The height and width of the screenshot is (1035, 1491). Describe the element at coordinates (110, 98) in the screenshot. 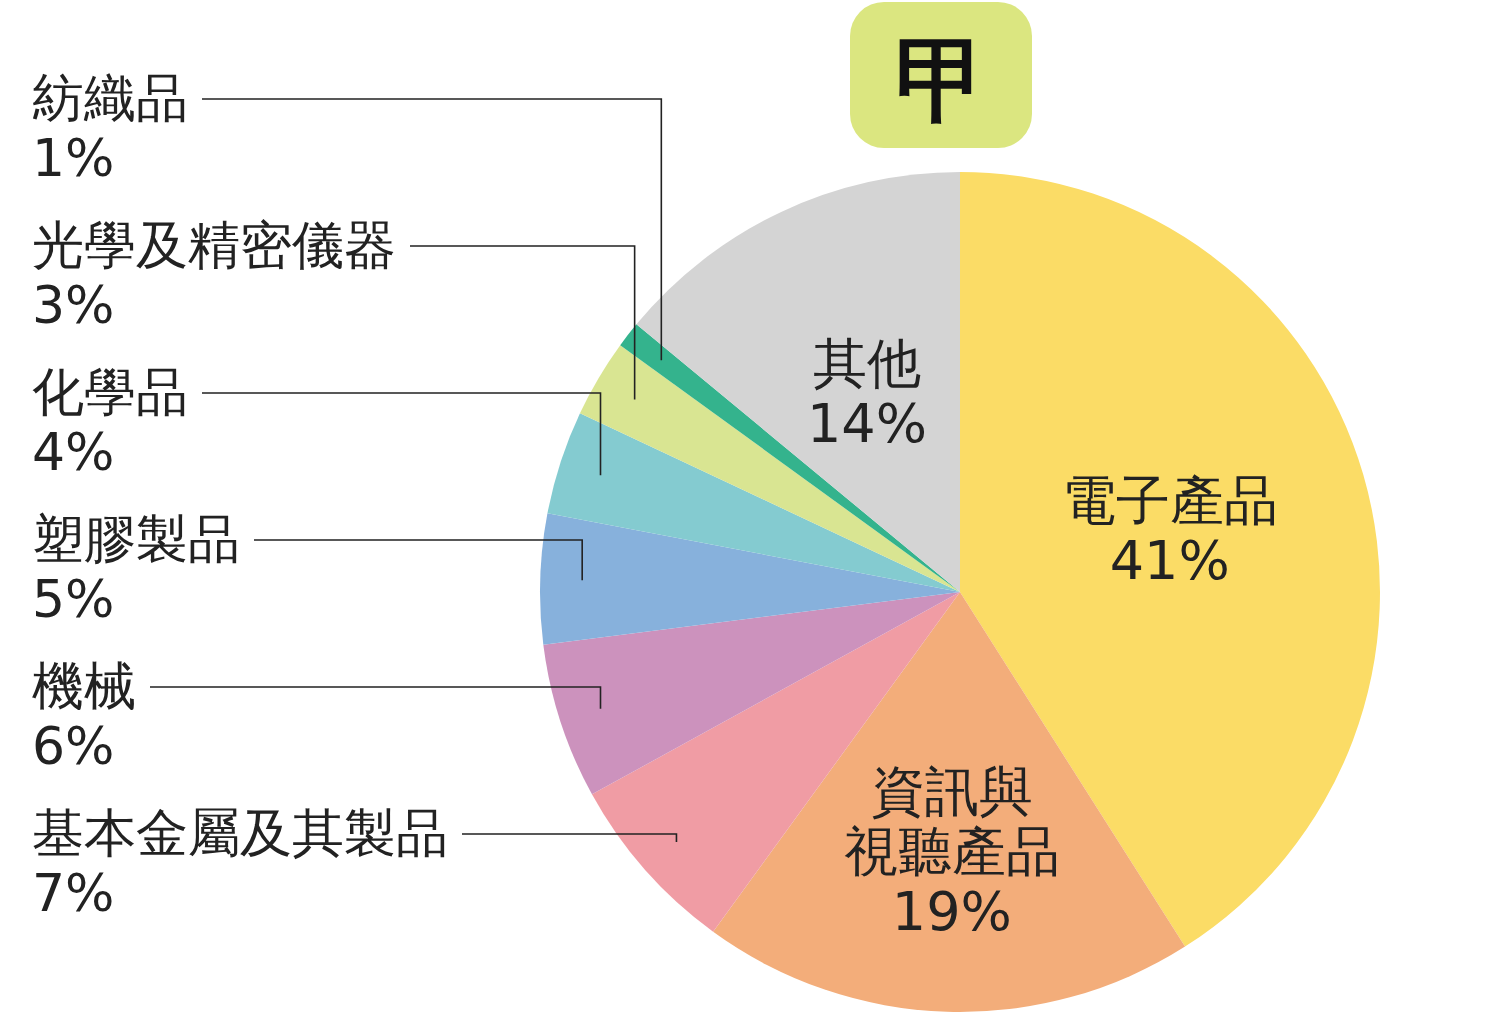

I see `slice-label: 紡織品` at that location.